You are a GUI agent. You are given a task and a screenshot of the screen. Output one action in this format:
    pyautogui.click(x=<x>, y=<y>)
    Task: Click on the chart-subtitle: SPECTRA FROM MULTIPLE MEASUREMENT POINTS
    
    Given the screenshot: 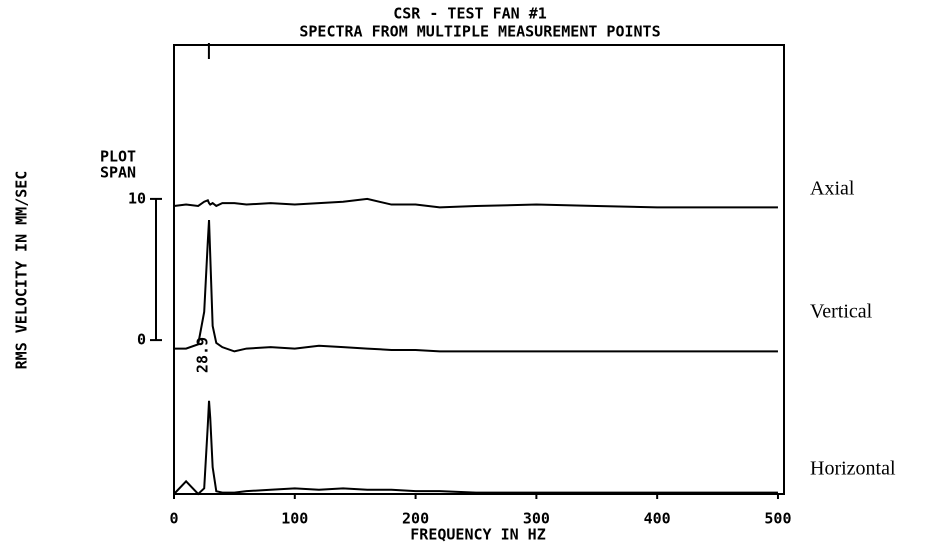 What is the action you would take?
    pyautogui.click(x=479, y=32)
    